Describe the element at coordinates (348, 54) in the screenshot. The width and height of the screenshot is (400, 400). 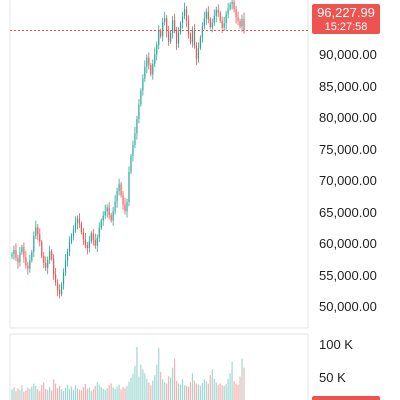
I see `price-tick-label: 90,000.00` at that location.